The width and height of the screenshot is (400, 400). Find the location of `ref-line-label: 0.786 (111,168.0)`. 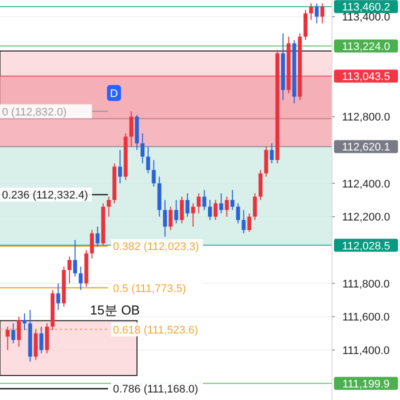

ref-line-label: 0.786 (111,168.0) is located at coordinates (155, 390).